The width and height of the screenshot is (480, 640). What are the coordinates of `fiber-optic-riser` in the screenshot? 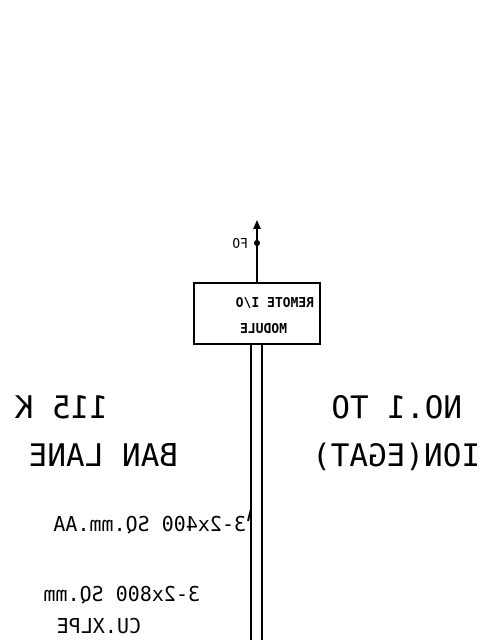 It's located at (257, 251).